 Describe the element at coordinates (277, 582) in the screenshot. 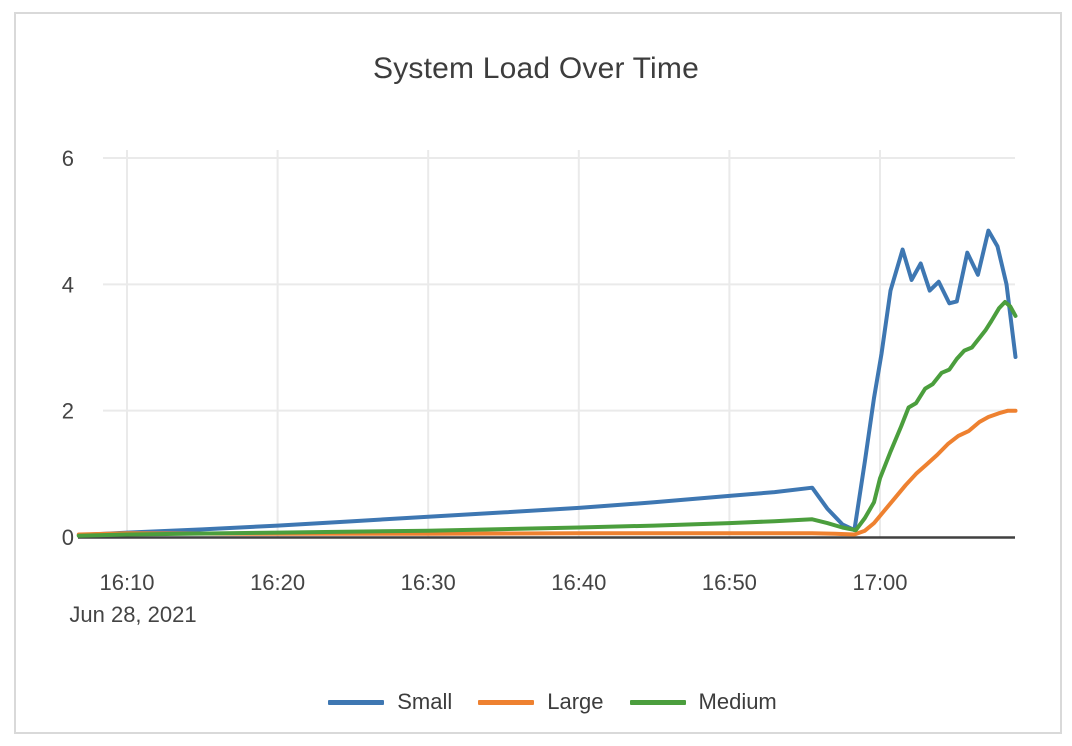

I see `x-tick-label: 16:20` at that location.